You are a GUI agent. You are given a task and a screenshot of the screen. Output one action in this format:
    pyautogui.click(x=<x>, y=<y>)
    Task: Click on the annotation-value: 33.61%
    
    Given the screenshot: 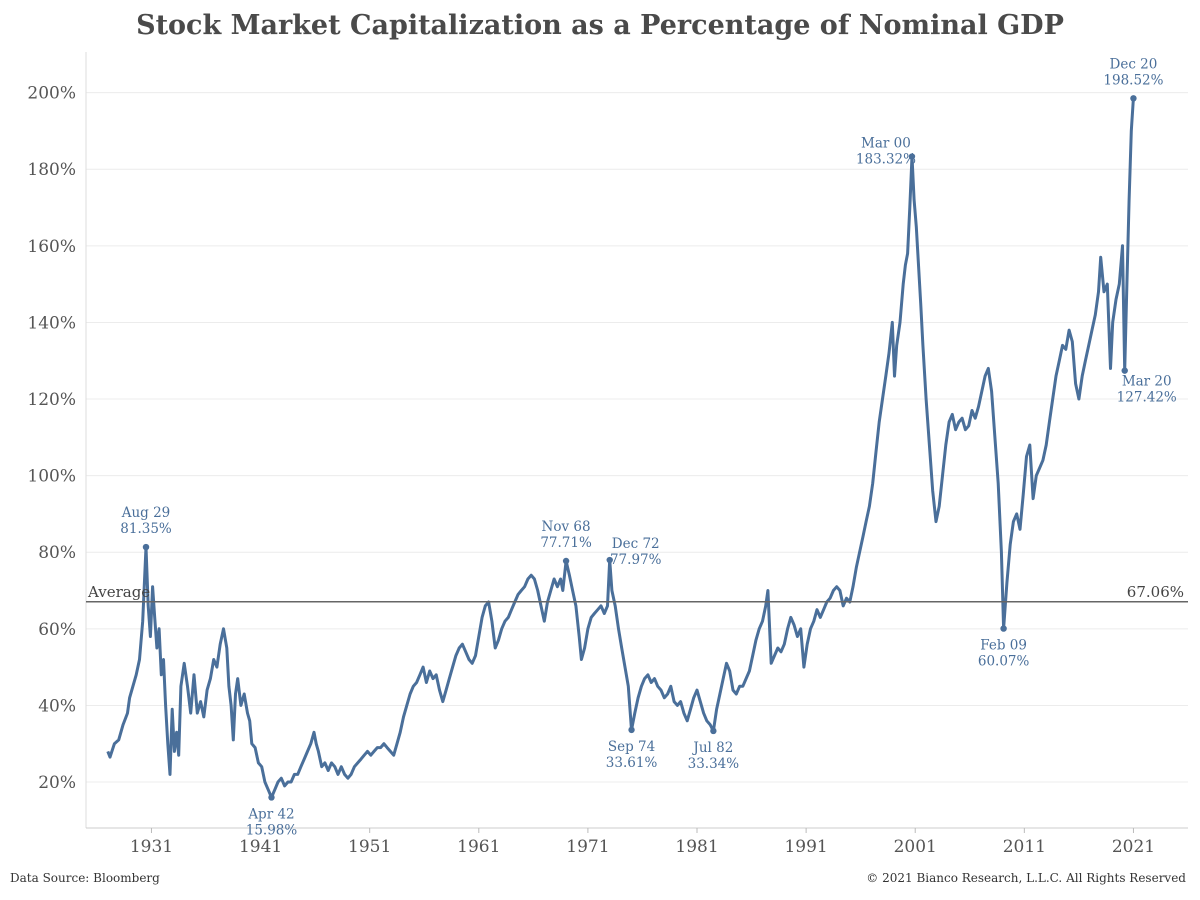 What is the action you would take?
    pyautogui.click(x=632, y=763)
    